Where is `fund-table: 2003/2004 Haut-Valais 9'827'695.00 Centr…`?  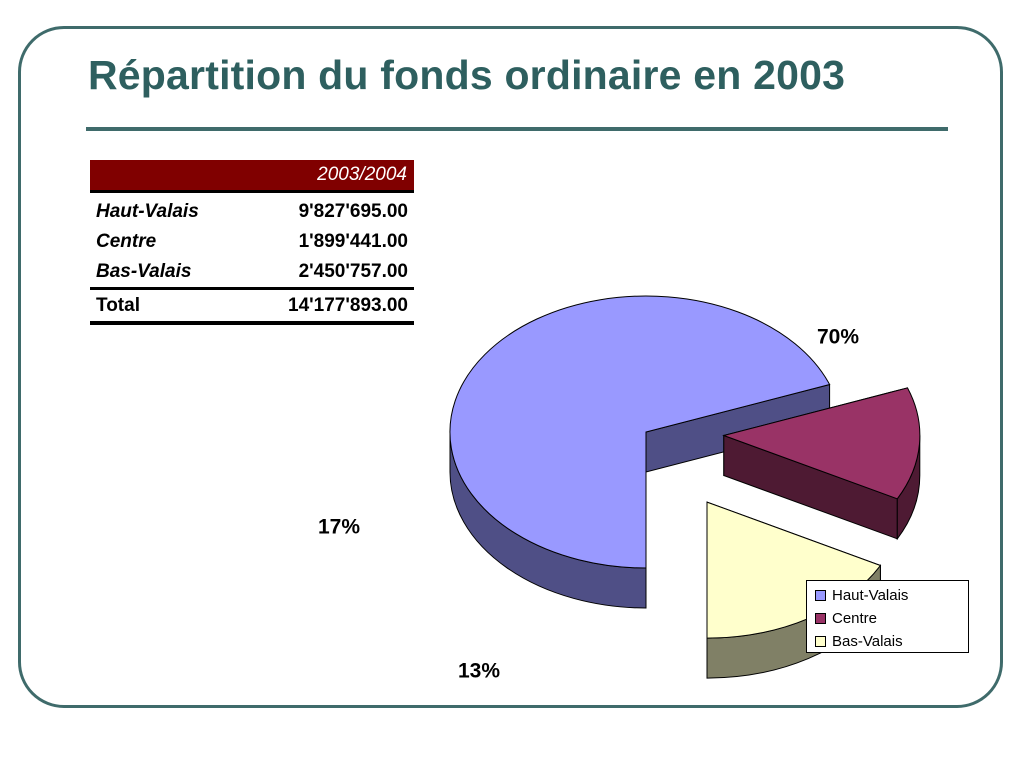 fund-table: 2003/2004 Haut-Valais 9'827'695.00 Centr… is located at coordinates (252, 242).